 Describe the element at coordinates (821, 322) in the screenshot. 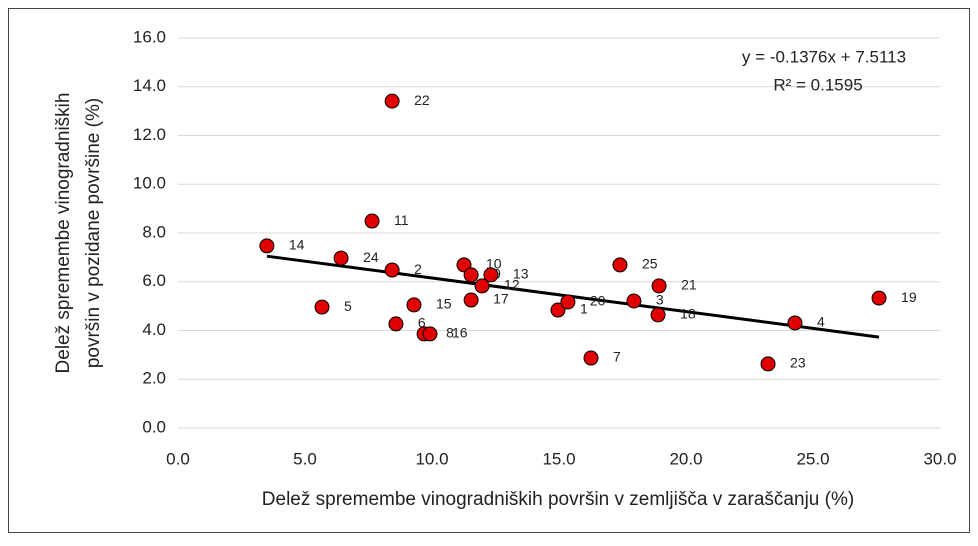

I see `point-label: 4` at that location.